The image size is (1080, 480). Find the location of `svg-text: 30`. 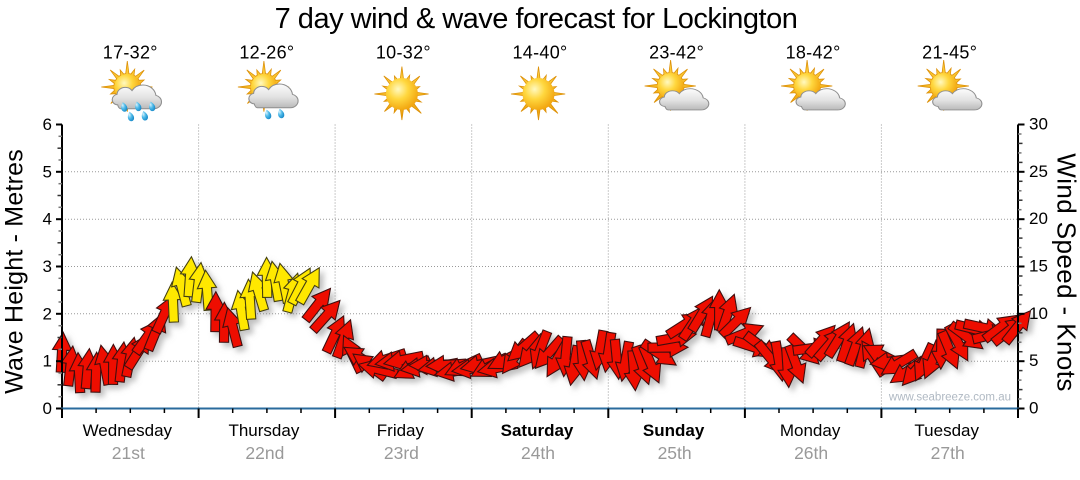

svg-text: 30 is located at coordinates (1038, 124).